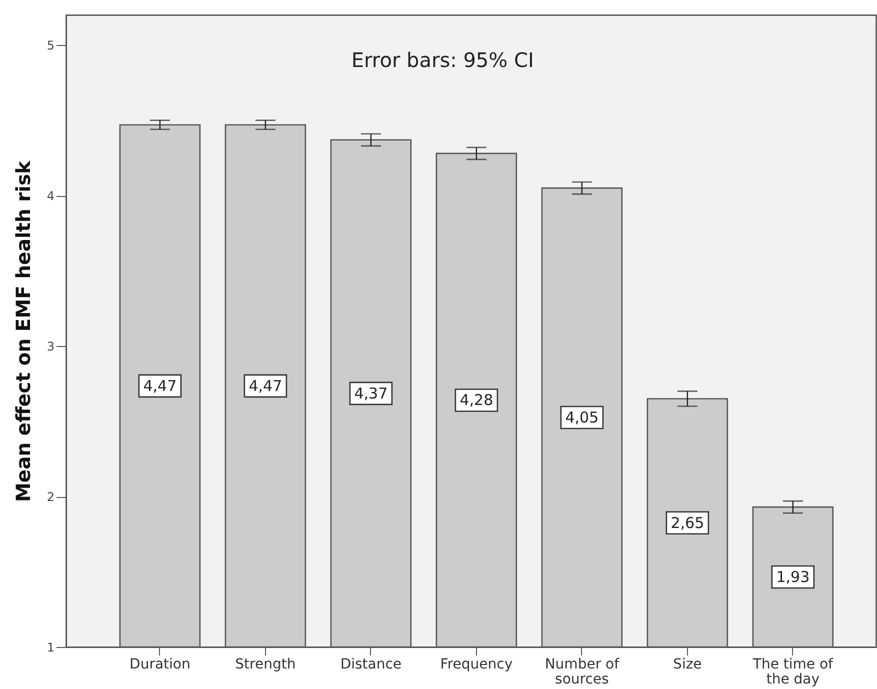  What do you see at coordinates (23, 331) in the screenshot?
I see `y-axis-title: Mean effect on EMF health risk` at bounding box center [23, 331].